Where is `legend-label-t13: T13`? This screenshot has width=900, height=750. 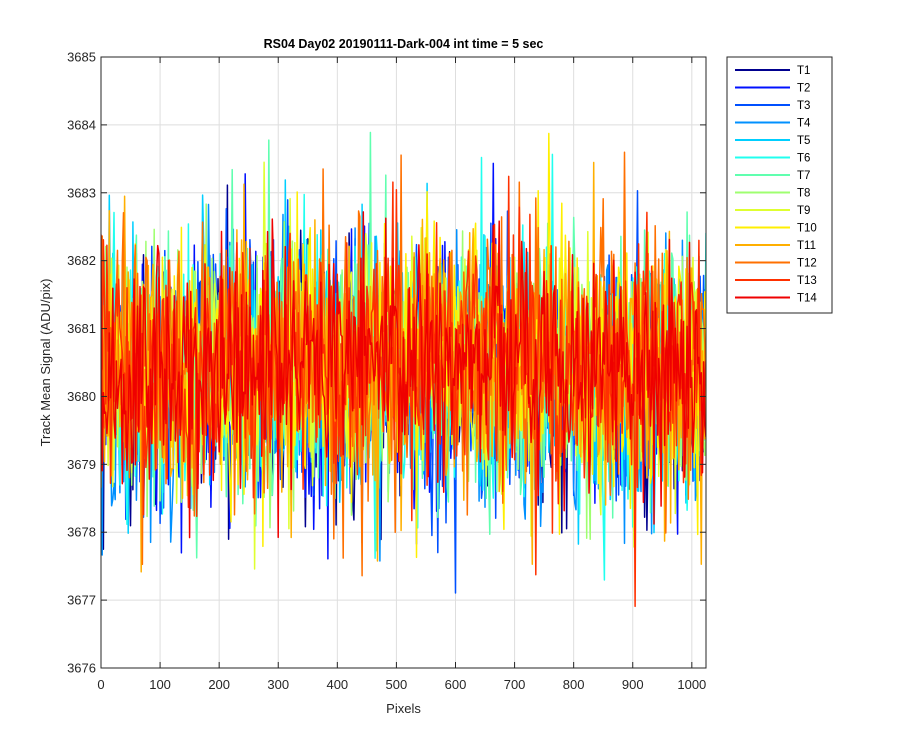 legend-label-t13: T13 is located at coordinates (807, 281).